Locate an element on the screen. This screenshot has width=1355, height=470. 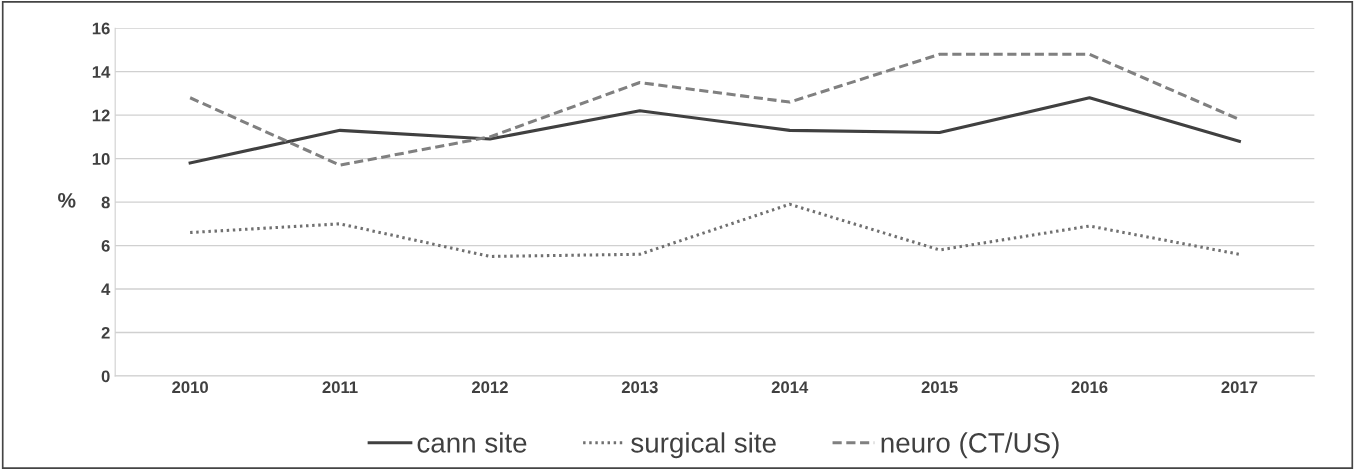
y-tick-label: 0 is located at coordinates (105, 376).